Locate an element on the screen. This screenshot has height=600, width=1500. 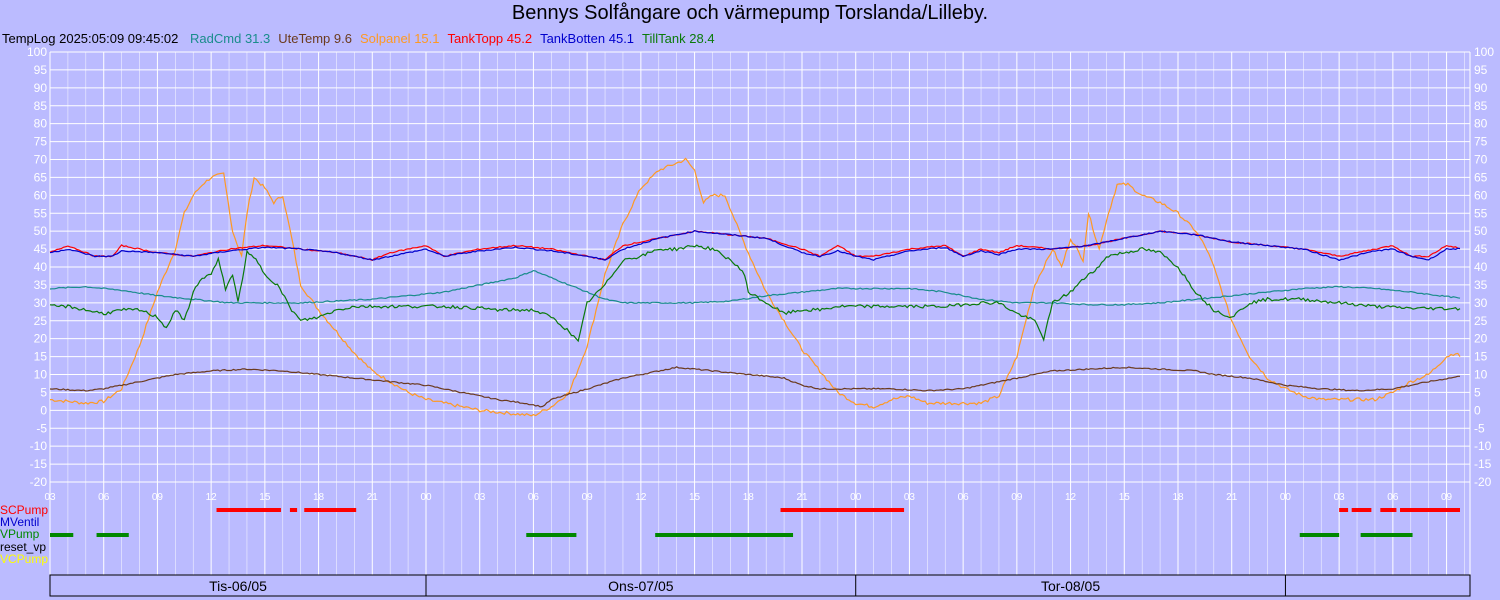
y-tick-left: 20 is located at coordinates (41, 339).